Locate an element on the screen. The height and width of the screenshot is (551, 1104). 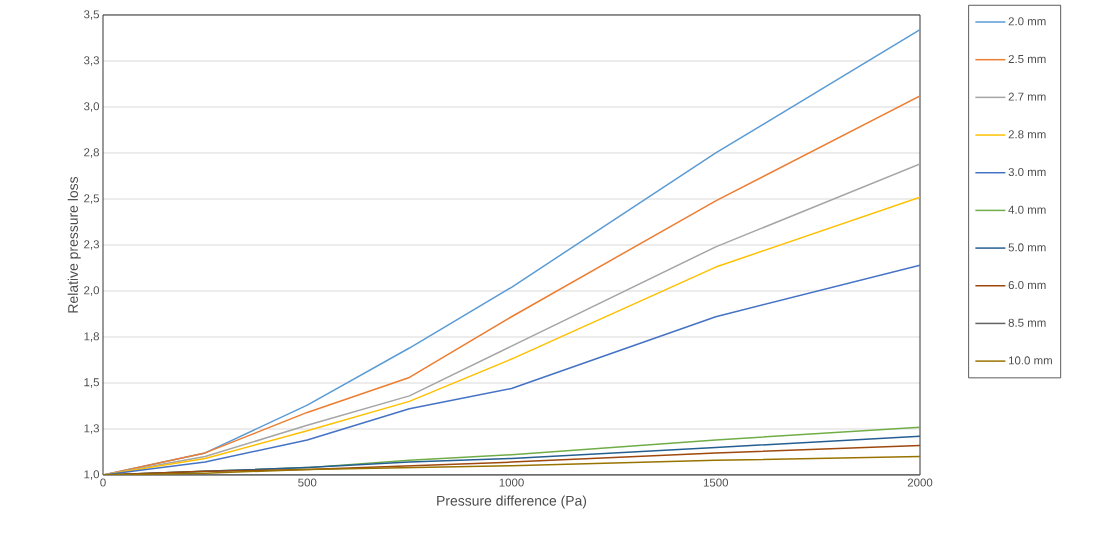
y-tick-label: 3,3 is located at coordinates (91, 61).